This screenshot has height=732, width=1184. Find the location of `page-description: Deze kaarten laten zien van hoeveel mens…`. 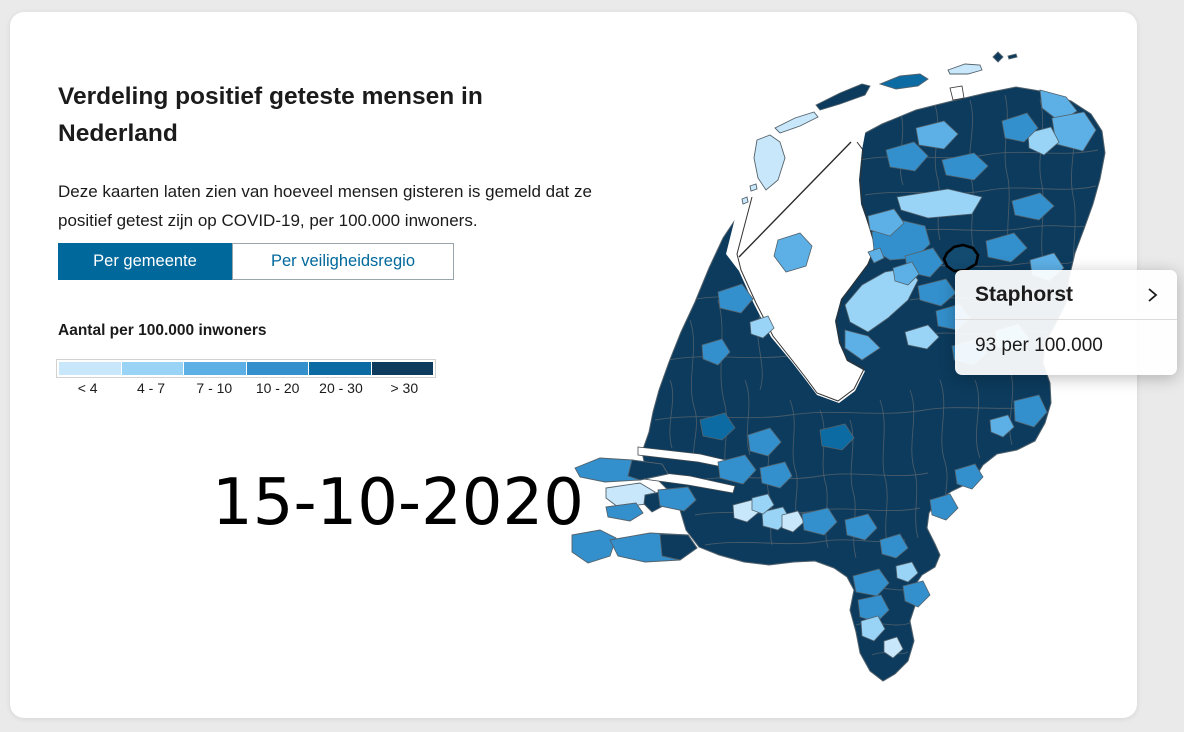

page-description: Deze kaarten laten zien van hoeveel mens… is located at coordinates (325, 206).